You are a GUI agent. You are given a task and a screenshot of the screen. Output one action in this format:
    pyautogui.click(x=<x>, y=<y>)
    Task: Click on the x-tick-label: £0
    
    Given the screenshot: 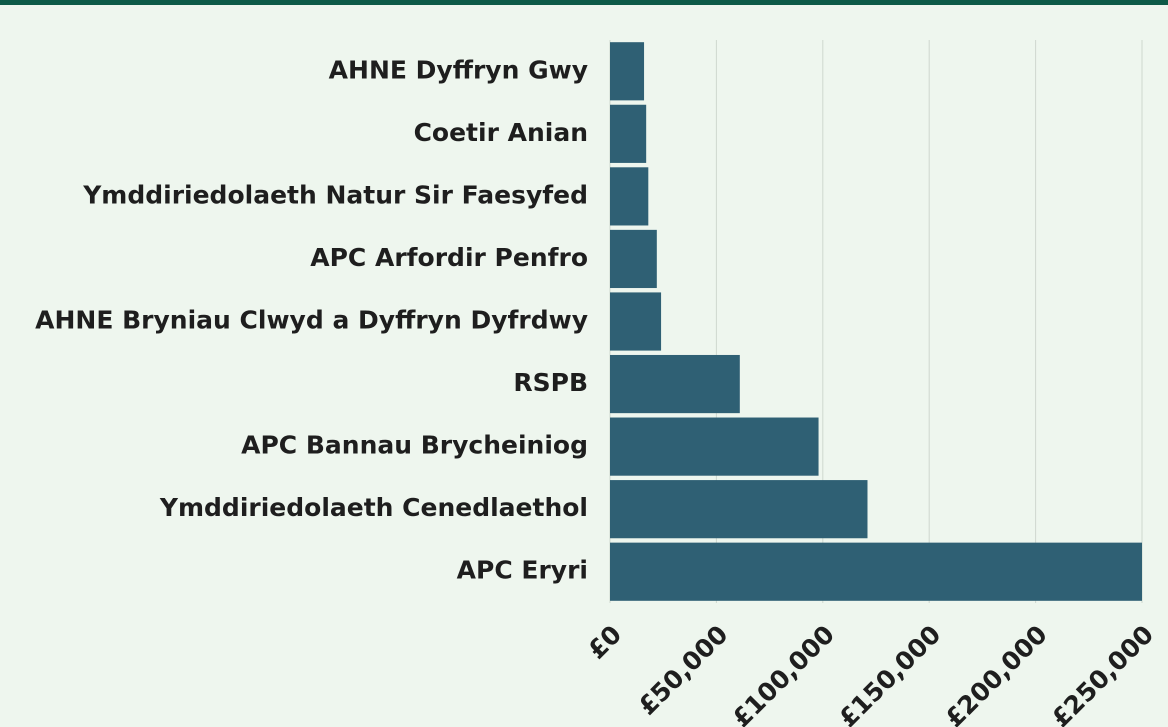 What is the action you would take?
    pyautogui.click(x=604, y=642)
    